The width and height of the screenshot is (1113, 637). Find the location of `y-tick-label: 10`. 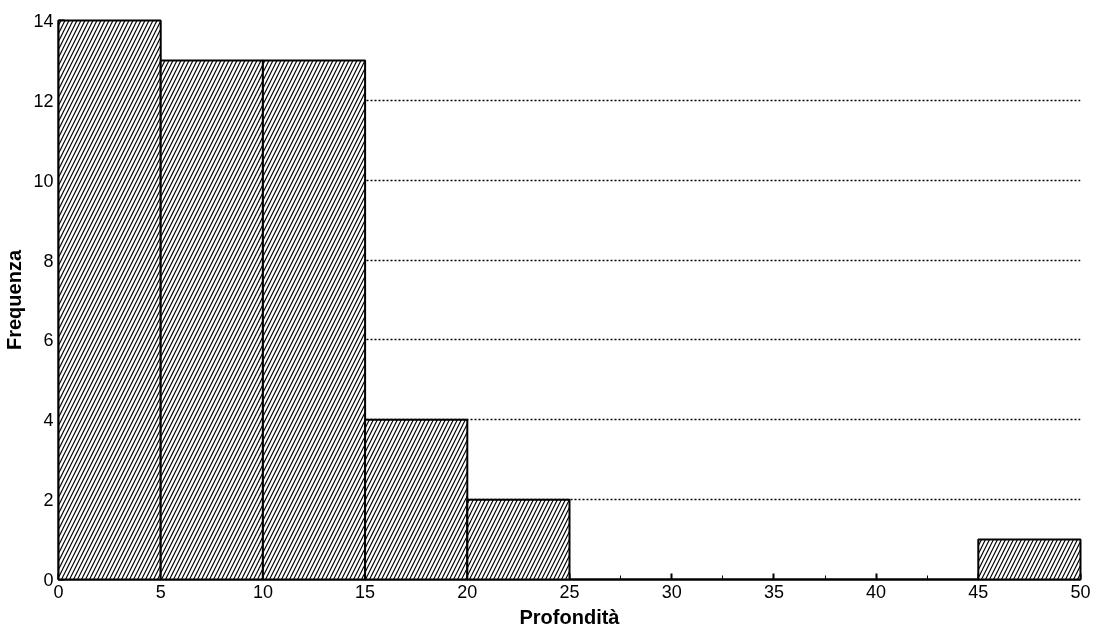

y-tick-label: 10 is located at coordinates (43, 180).